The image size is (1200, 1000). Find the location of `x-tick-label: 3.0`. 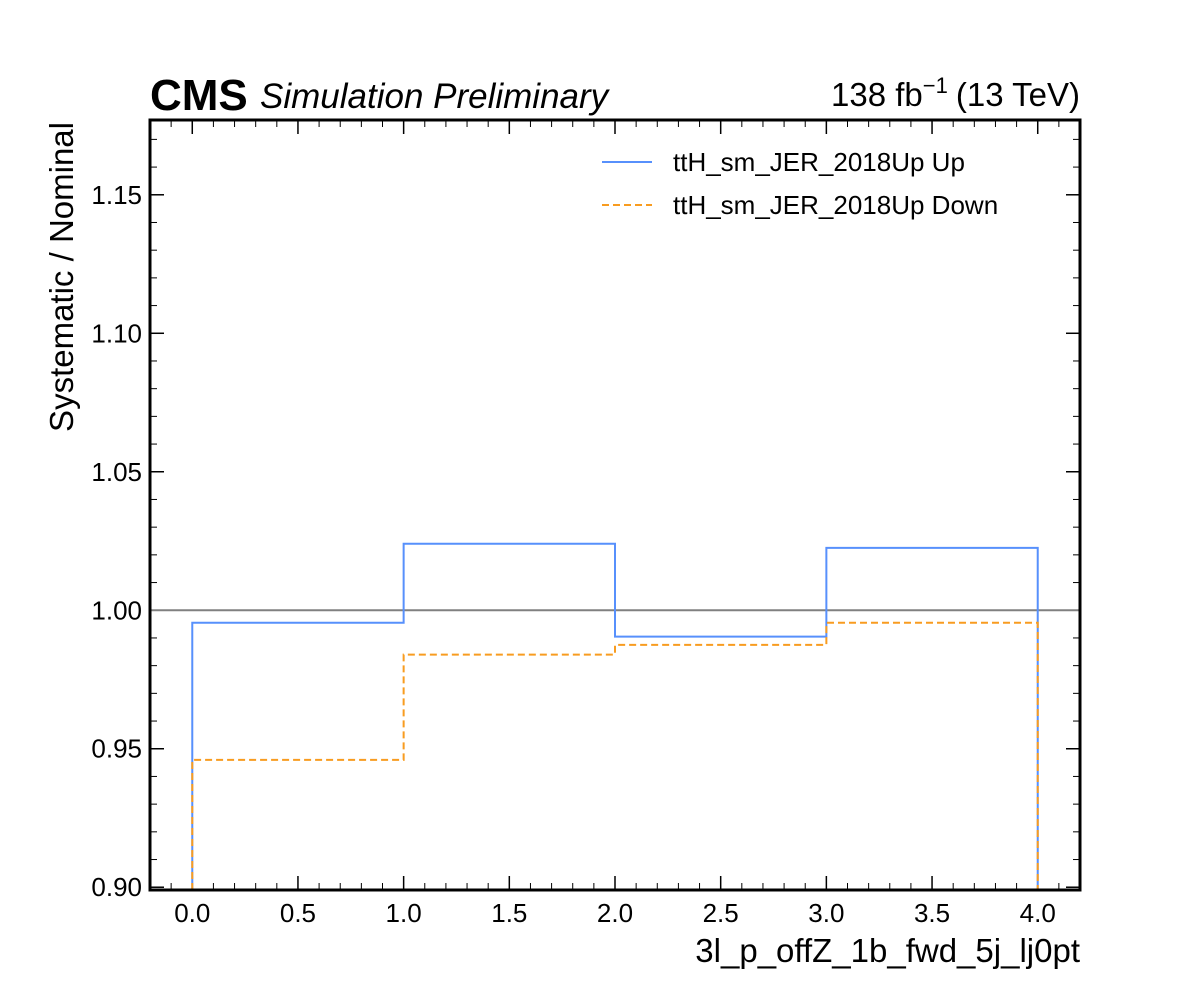

x-tick-label: 3.0 is located at coordinates (826, 913).